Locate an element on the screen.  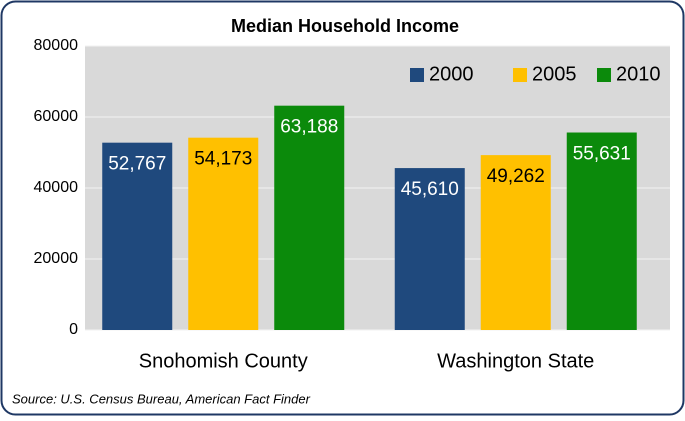
y-tick-label: 20000 is located at coordinates (56, 258).